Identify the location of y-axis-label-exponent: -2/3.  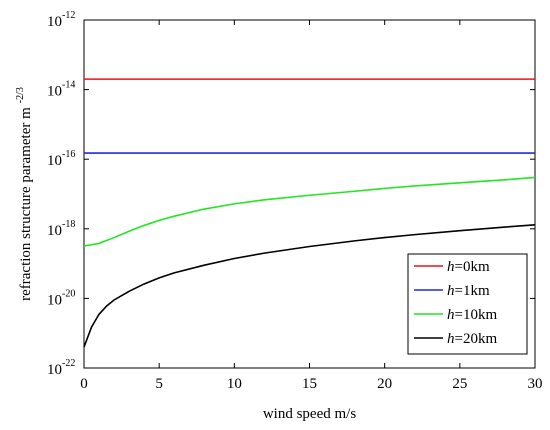
(20, 95).